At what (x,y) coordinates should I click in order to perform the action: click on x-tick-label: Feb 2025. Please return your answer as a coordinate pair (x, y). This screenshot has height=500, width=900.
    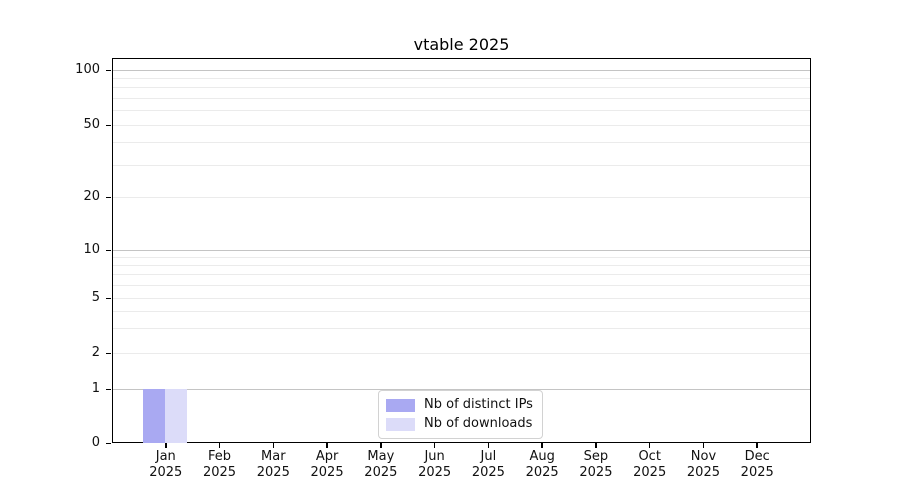
    Looking at the image, I should click on (220, 465).